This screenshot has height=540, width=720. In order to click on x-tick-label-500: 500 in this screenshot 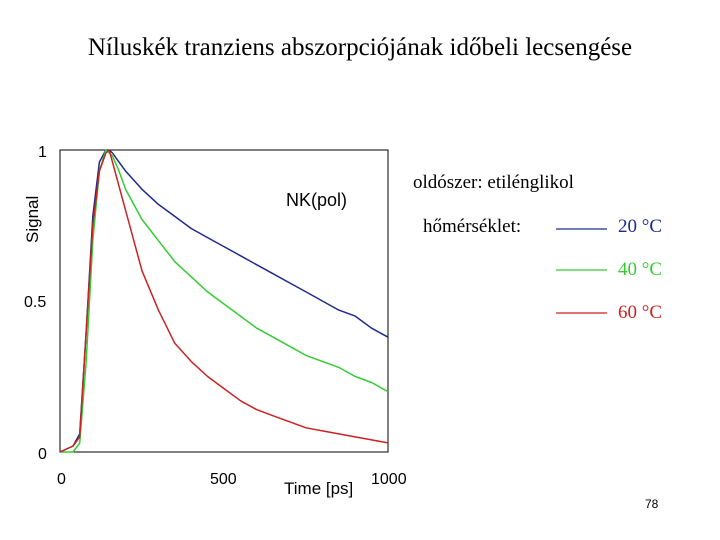, I will do `click(223, 479)`.